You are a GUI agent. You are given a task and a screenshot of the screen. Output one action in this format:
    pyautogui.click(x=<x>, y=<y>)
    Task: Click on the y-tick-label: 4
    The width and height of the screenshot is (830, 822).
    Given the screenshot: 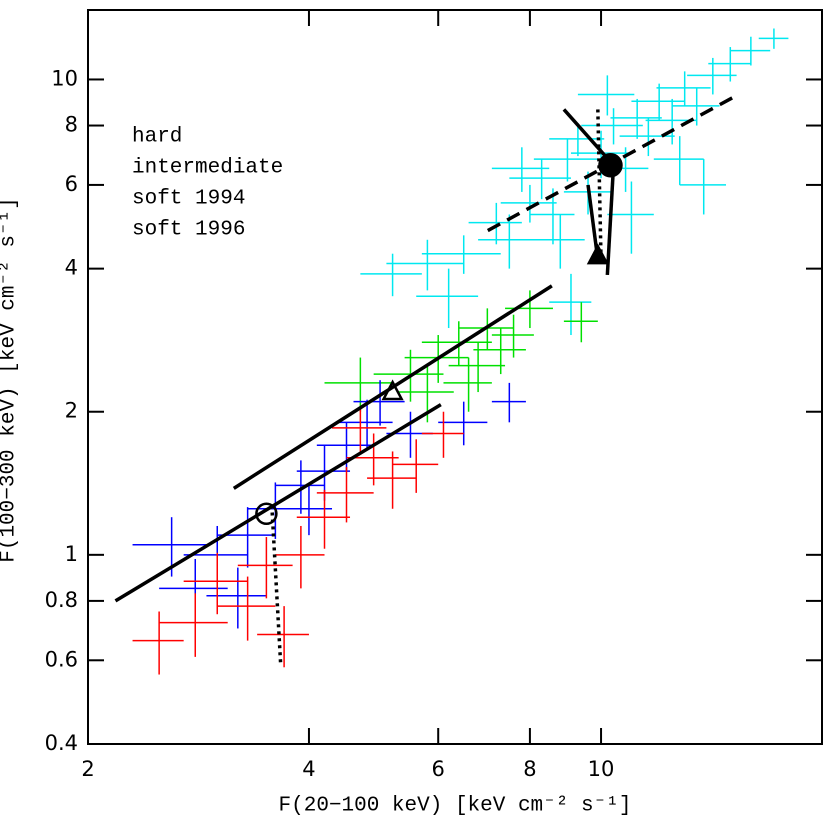 What is the action you would take?
    pyautogui.click(x=71, y=268)
    